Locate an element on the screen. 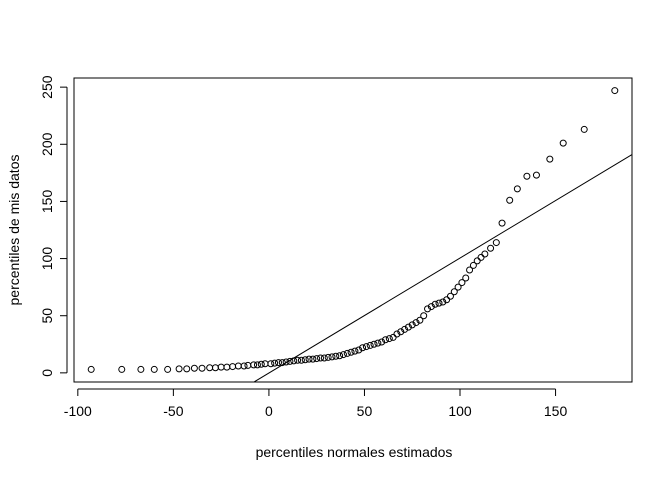  x-axis-title: percentiles normales estimados is located at coordinates (354, 452).